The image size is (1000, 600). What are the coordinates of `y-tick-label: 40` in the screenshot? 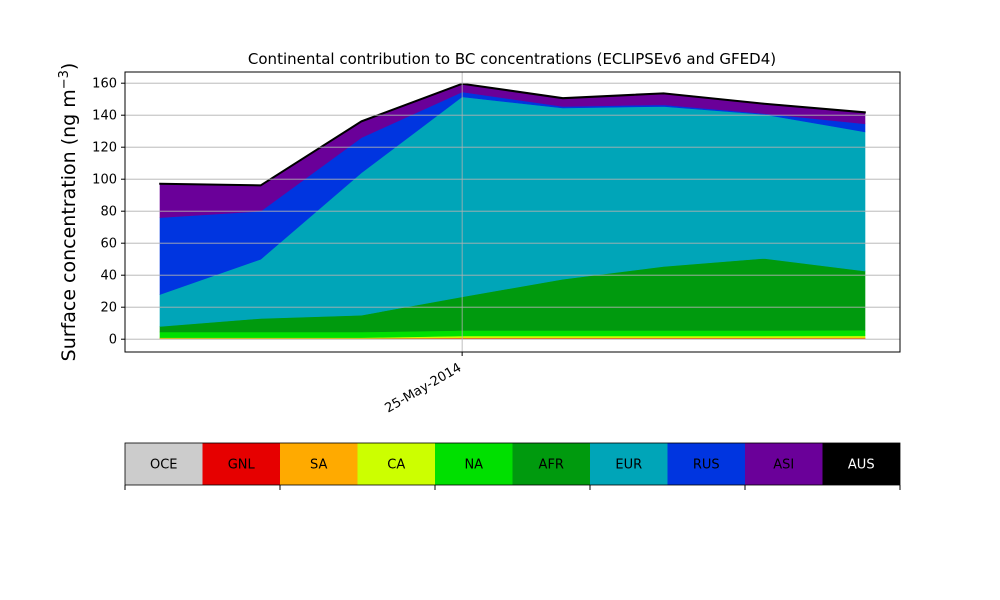 It's located at (108, 276).